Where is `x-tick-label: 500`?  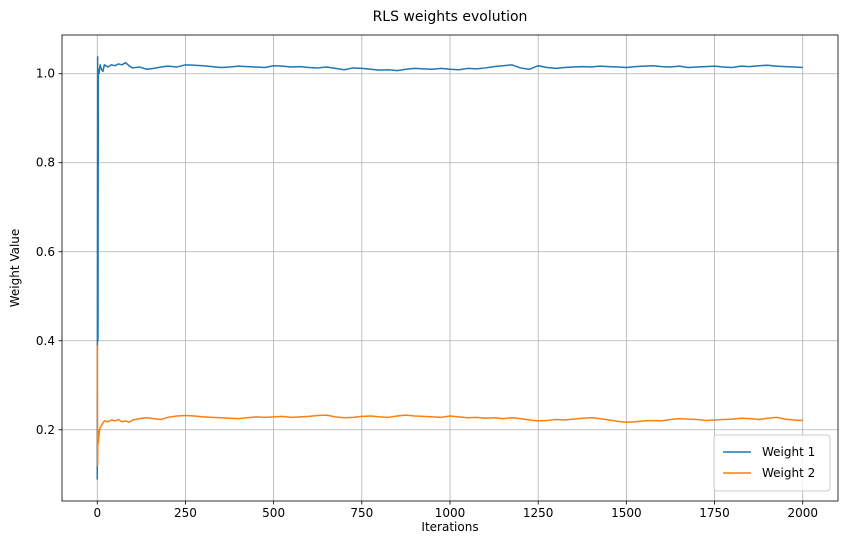 x-tick-label: 500 is located at coordinates (273, 513).